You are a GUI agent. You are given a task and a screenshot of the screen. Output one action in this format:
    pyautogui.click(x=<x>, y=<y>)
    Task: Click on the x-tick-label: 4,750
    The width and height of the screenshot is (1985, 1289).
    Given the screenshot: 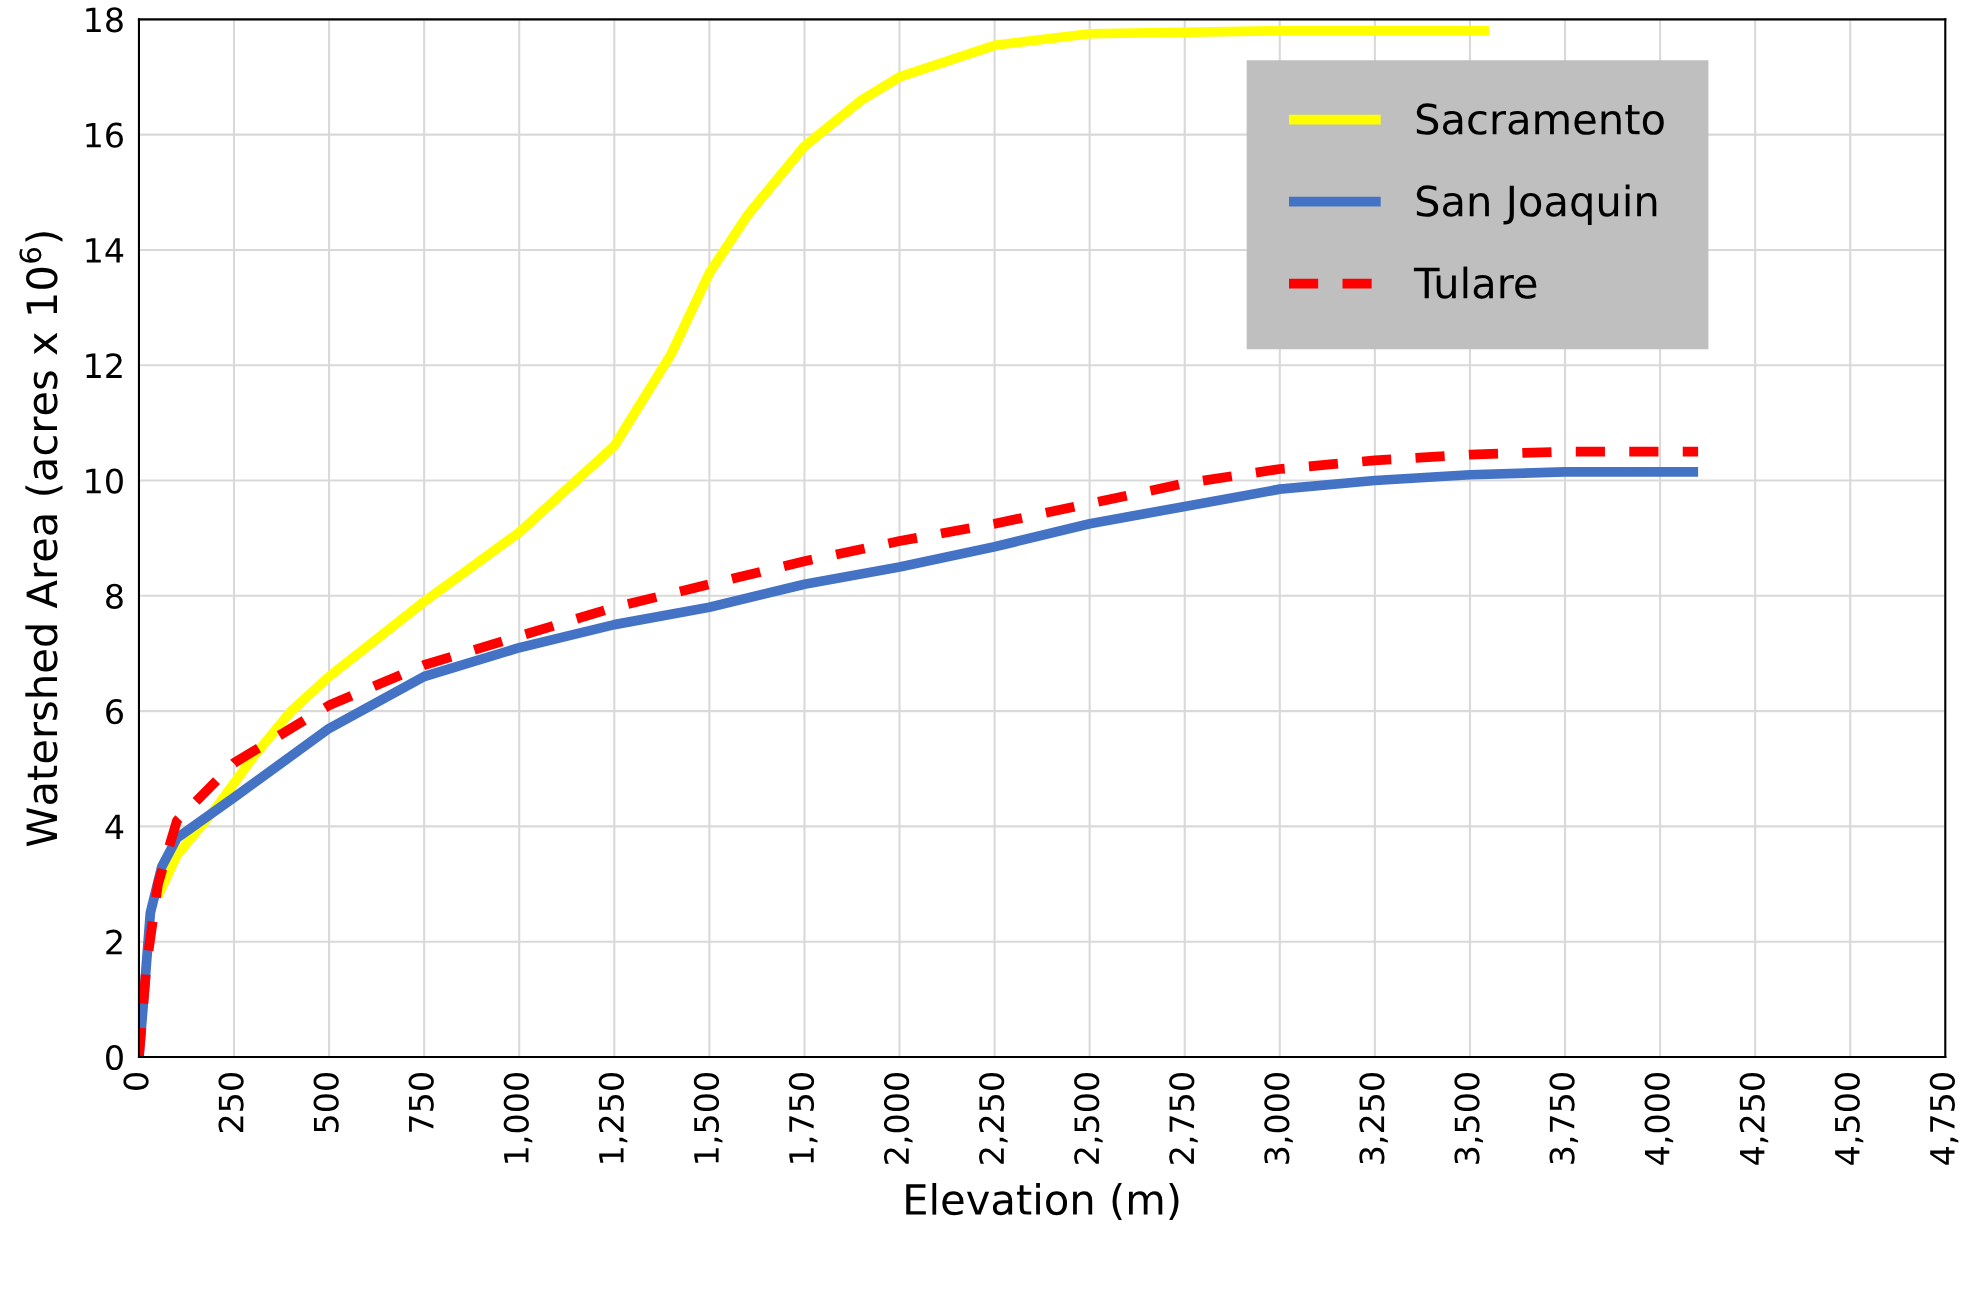 What is the action you would take?
    pyautogui.click(x=1944, y=1119)
    